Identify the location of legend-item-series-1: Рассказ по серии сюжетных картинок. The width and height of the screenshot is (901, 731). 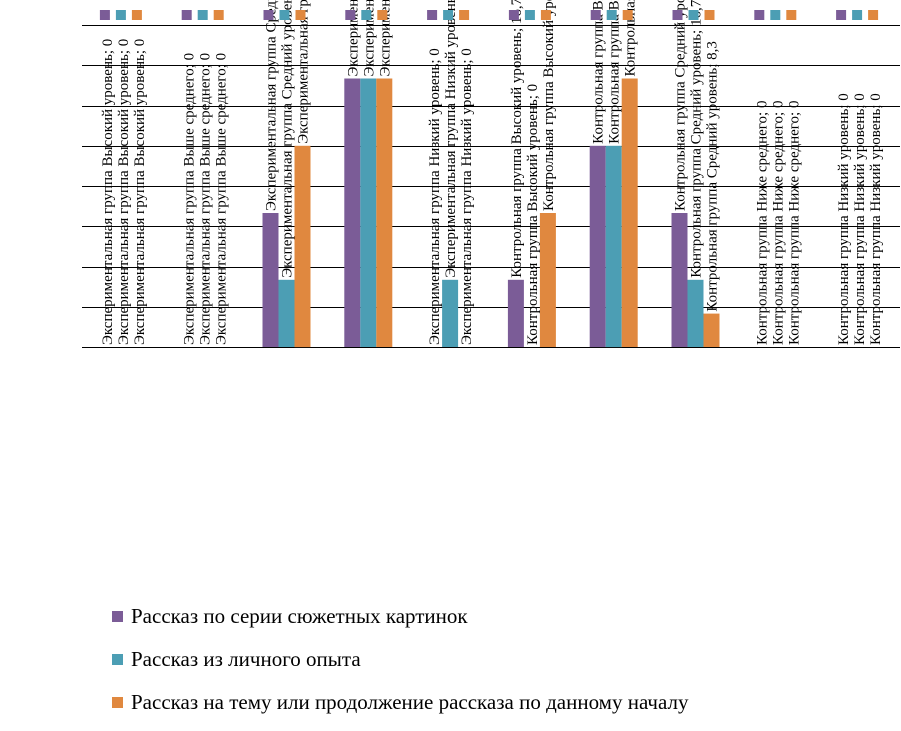
(400, 616).